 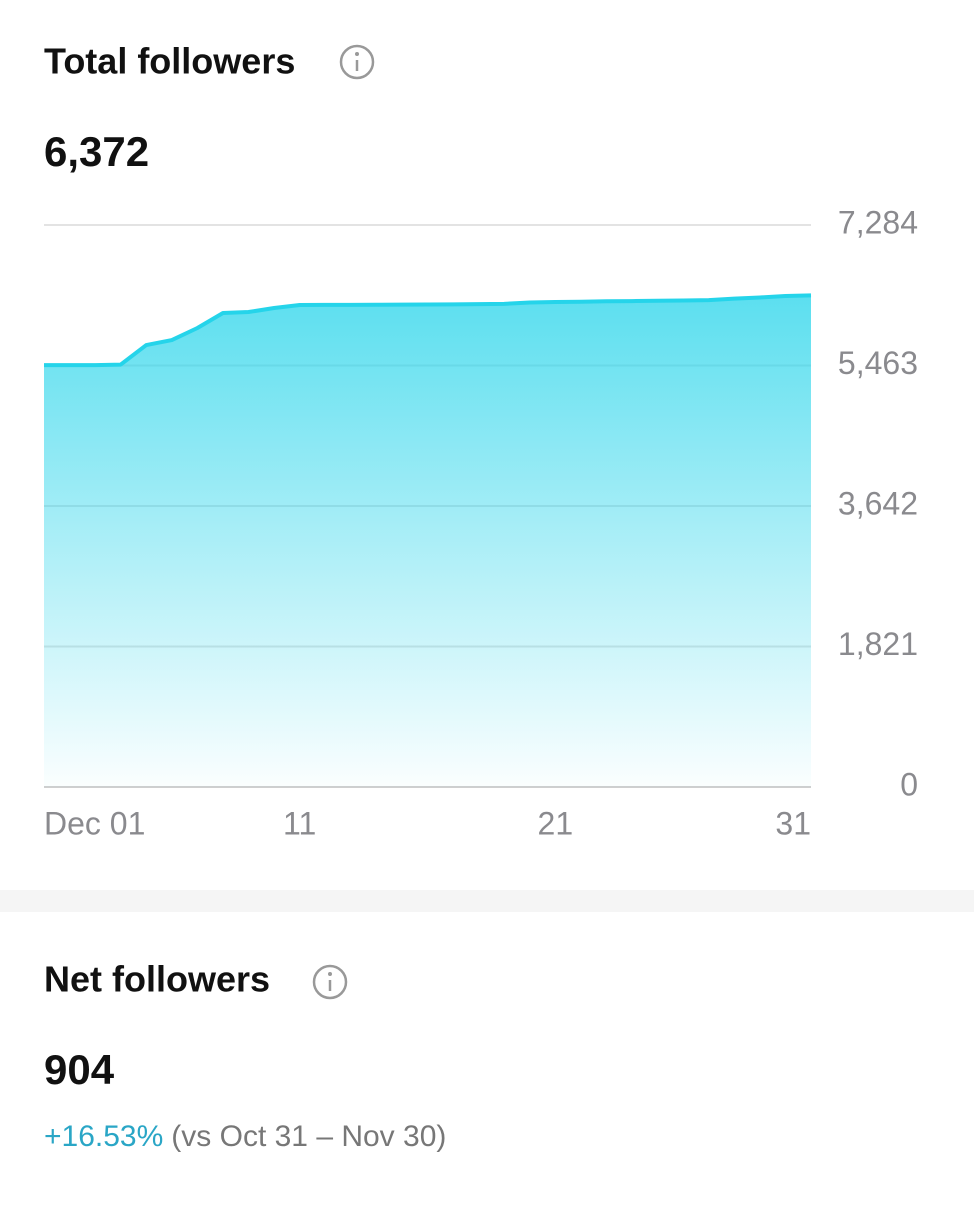 What do you see at coordinates (556, 823) in the screenshot?
I see `x-tick-label: 21` at bounding box center [556, 823].